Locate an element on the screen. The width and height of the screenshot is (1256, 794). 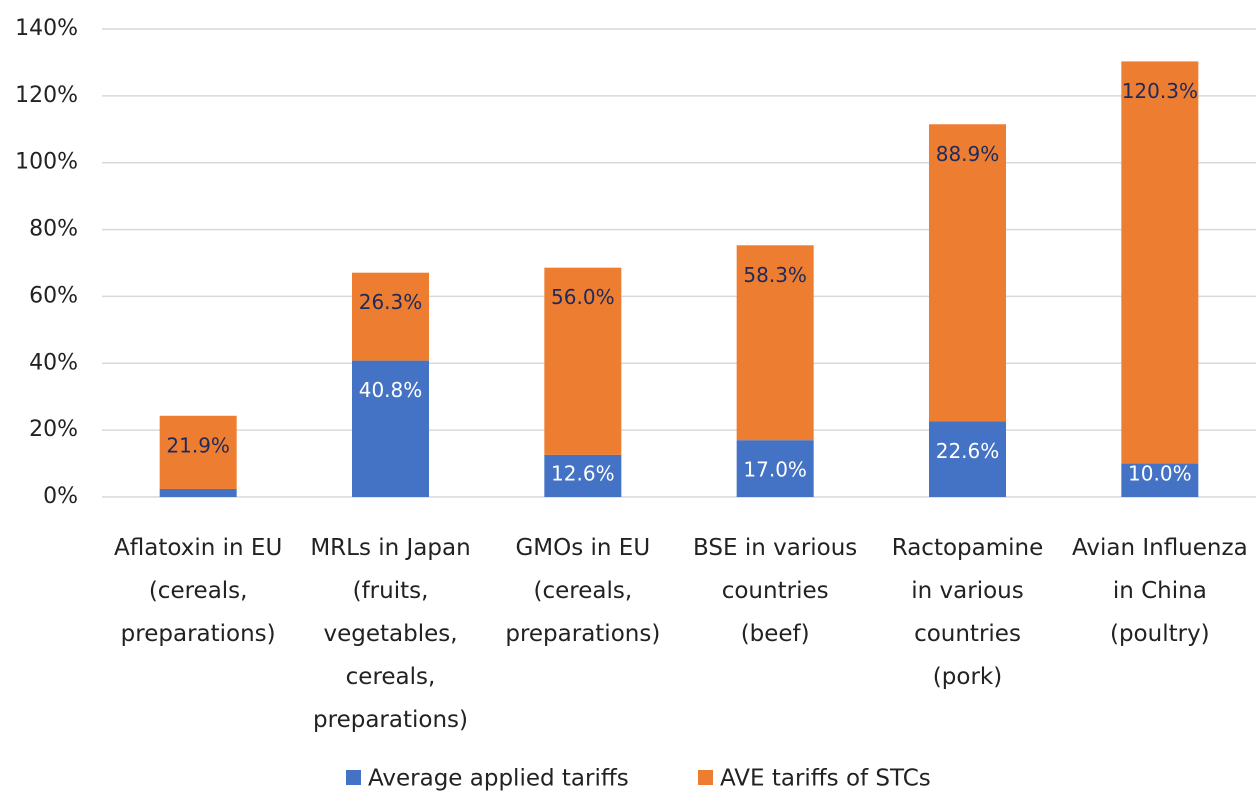
x-tick-label: GMOs in EU (cereals, preparations) is located at coordinates (582, 591).